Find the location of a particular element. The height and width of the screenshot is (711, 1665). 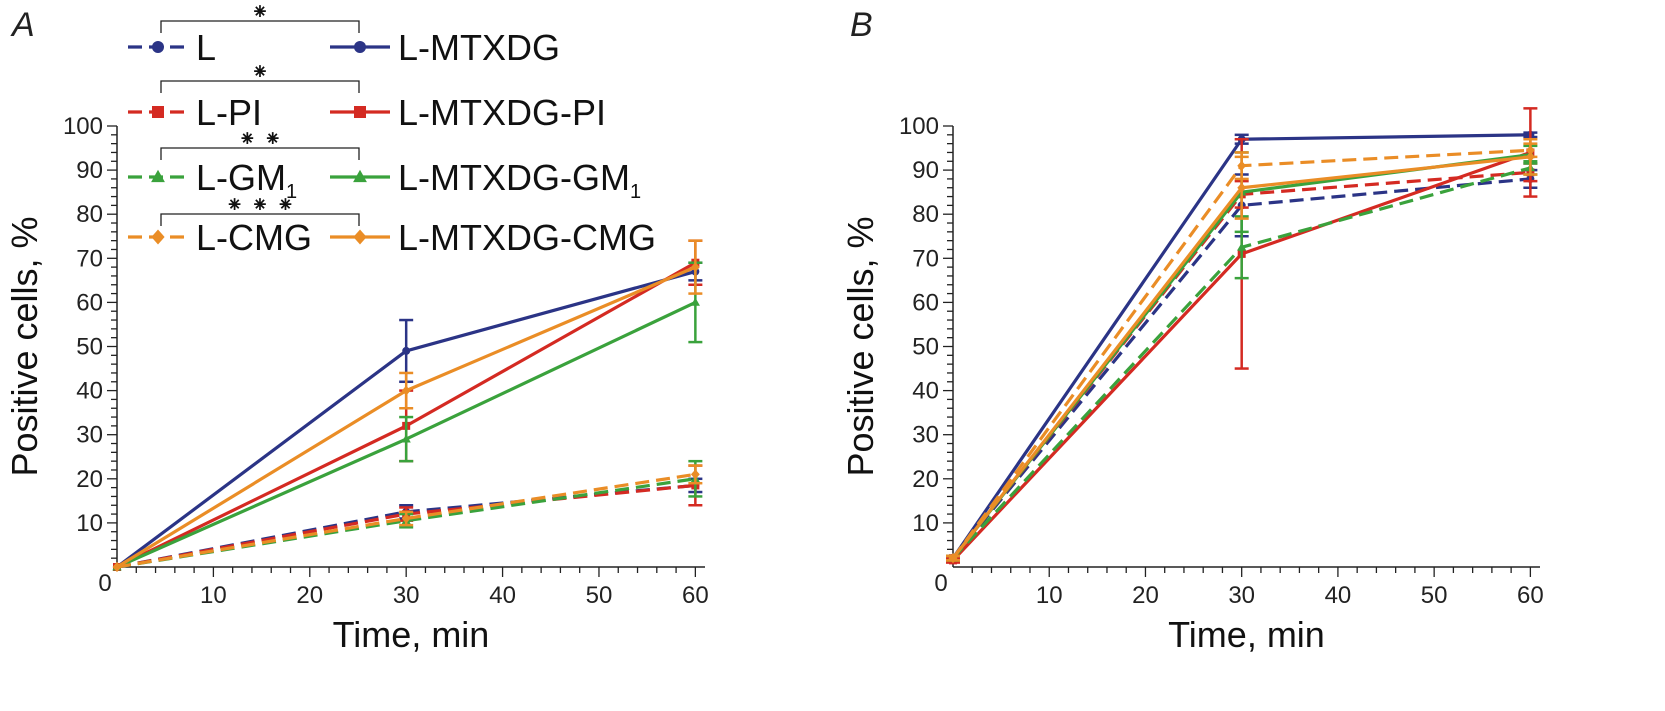

panel-b-letter: B is located at coordinates (861, 25).